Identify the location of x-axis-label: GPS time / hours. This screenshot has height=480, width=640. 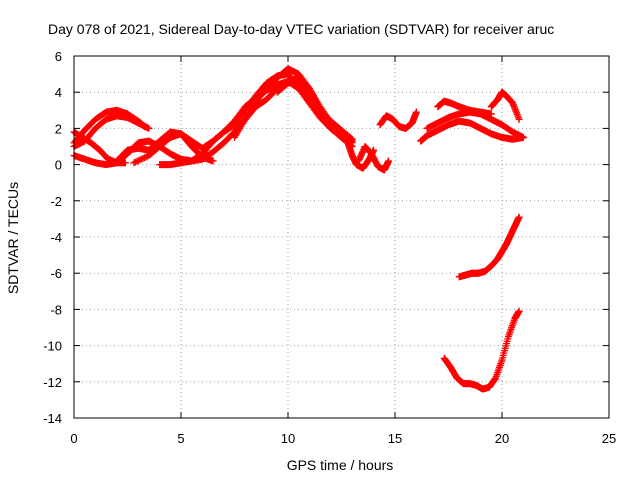
(340, 465).